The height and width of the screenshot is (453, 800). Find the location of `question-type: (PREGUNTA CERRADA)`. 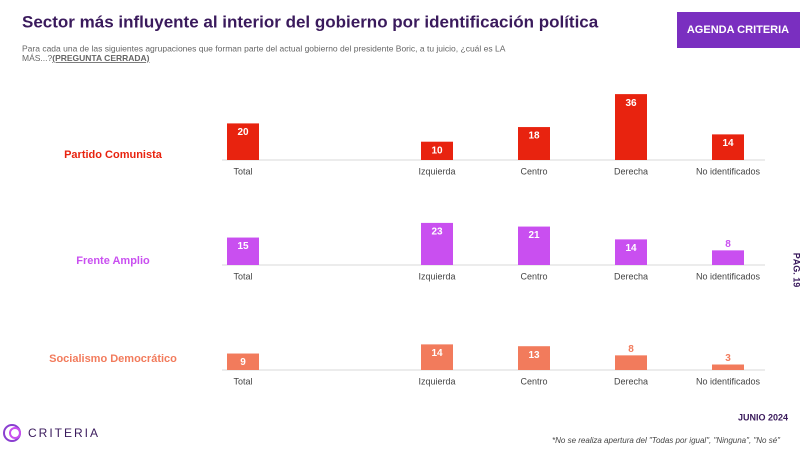

question-type: (PREGUNTA CERRADA) is located at coordinates (100, 58).